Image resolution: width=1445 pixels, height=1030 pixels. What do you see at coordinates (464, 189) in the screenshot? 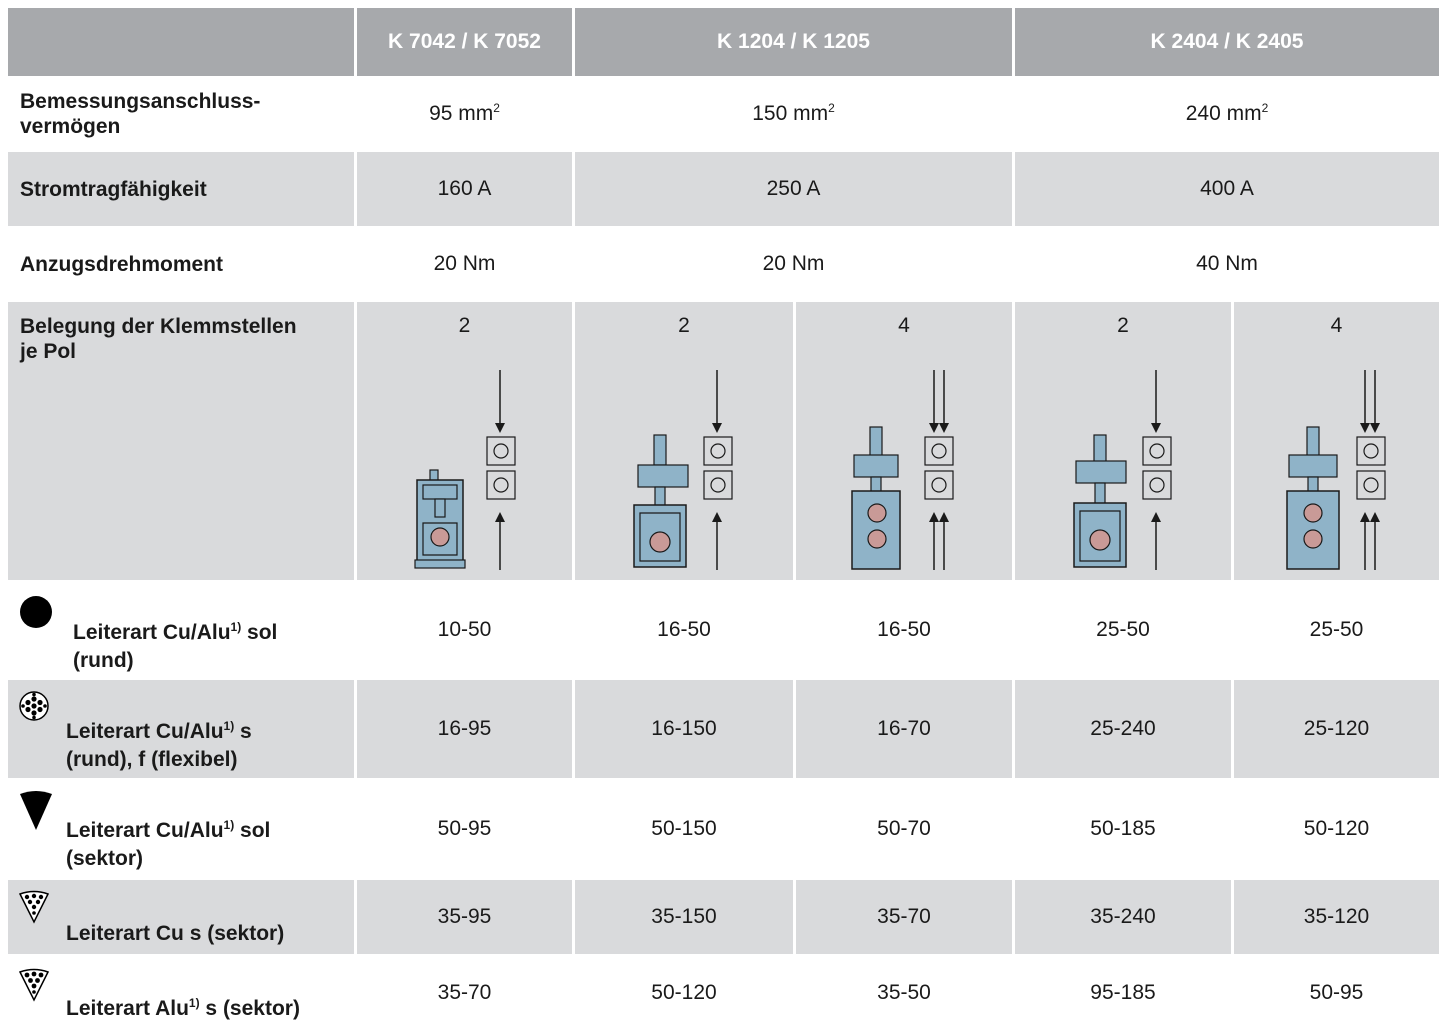
I see `current-value: 160 A` at bounding box center [464, 189].